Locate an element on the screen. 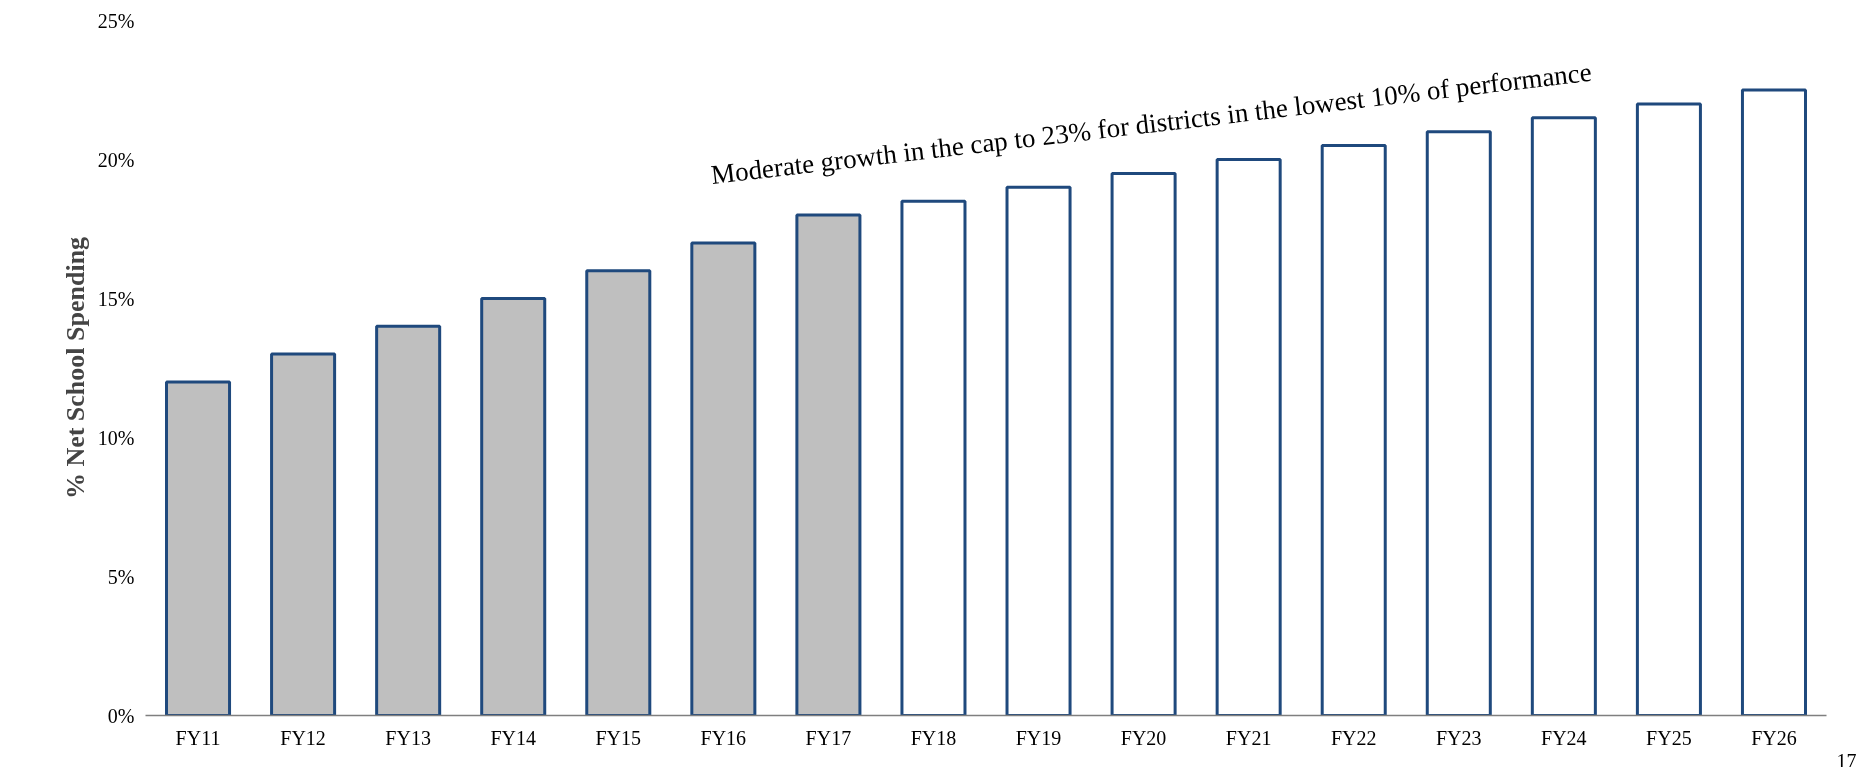 The height and width of the screenshot is (767, 1866). x-tick-label: FY25 is located at coordinates (1669, 737).